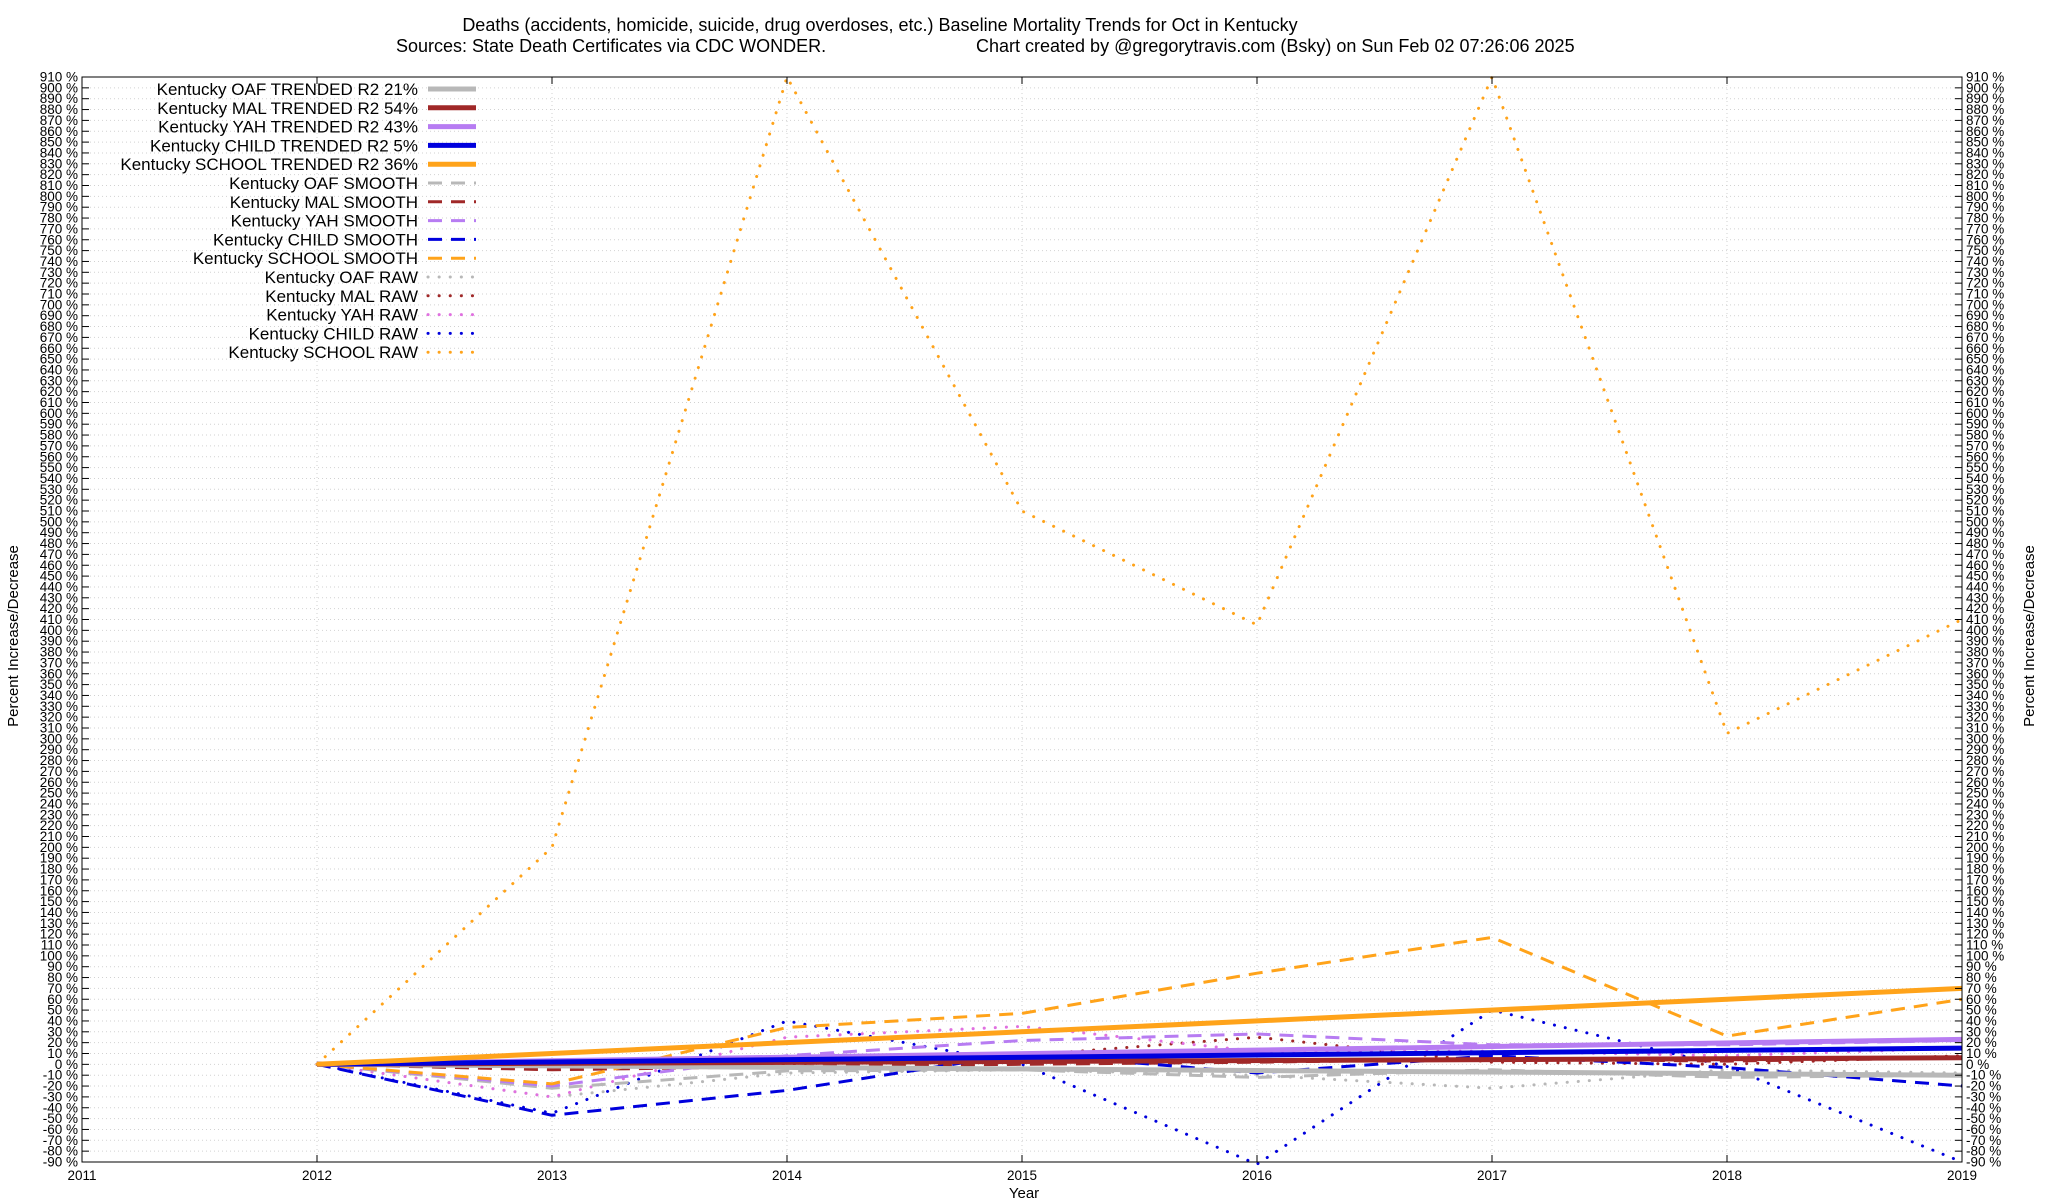 Image resolution: width=2048 pixels, height=1200 pixels. I want to click on legend-label: Kentucky CHILD SMOOTH, so click(315, 239).